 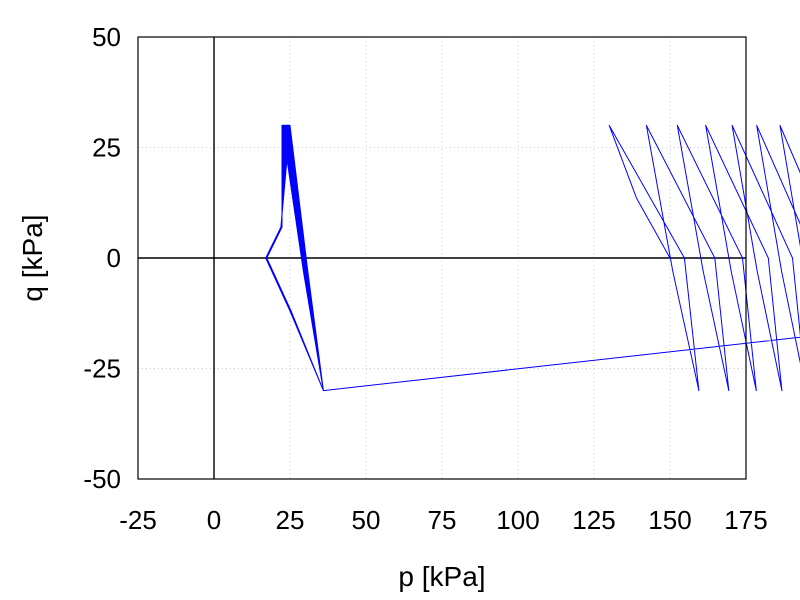 What do you see at coordinates (290, 520) in the screenshot?
I see `x-tick-label: 25` at bounding box center [290, 520].